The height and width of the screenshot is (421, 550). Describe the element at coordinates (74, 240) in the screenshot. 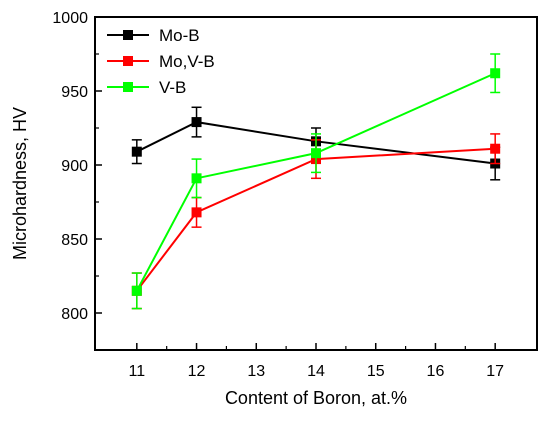

I see `y-tick-label: 850` at that location.